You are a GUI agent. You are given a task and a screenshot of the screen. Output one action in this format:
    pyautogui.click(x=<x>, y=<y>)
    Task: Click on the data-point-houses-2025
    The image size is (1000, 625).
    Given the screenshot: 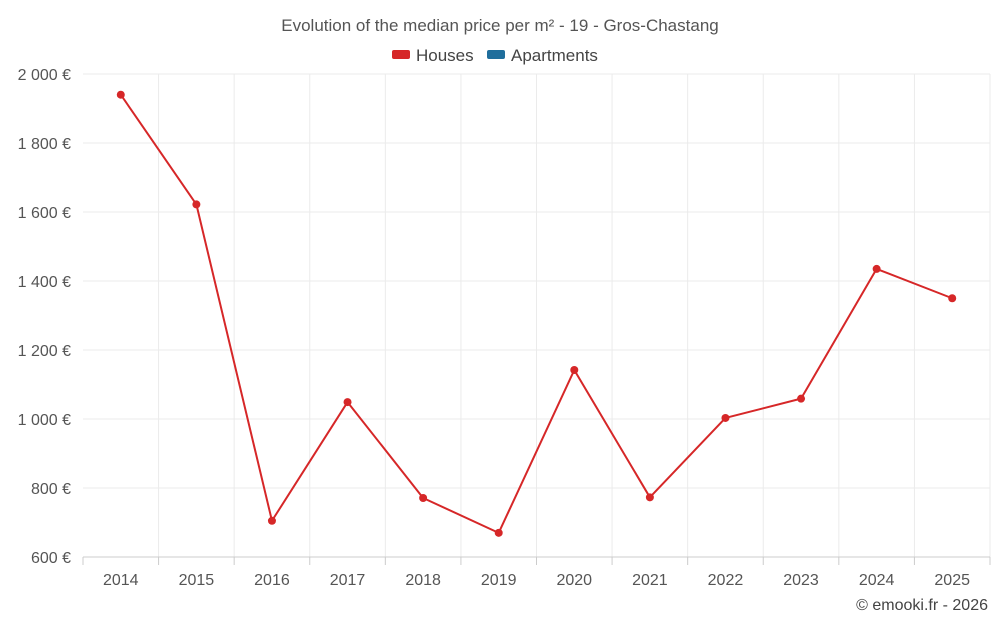 What is the action you would take?
    pyautogui.click(x=952, y=298)
    